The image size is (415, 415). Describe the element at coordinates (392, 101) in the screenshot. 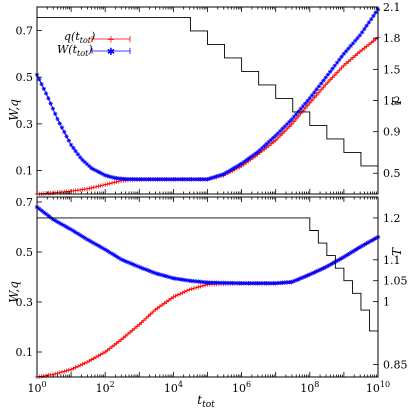

I see `top-y2tick-label: 1.2` at that location.